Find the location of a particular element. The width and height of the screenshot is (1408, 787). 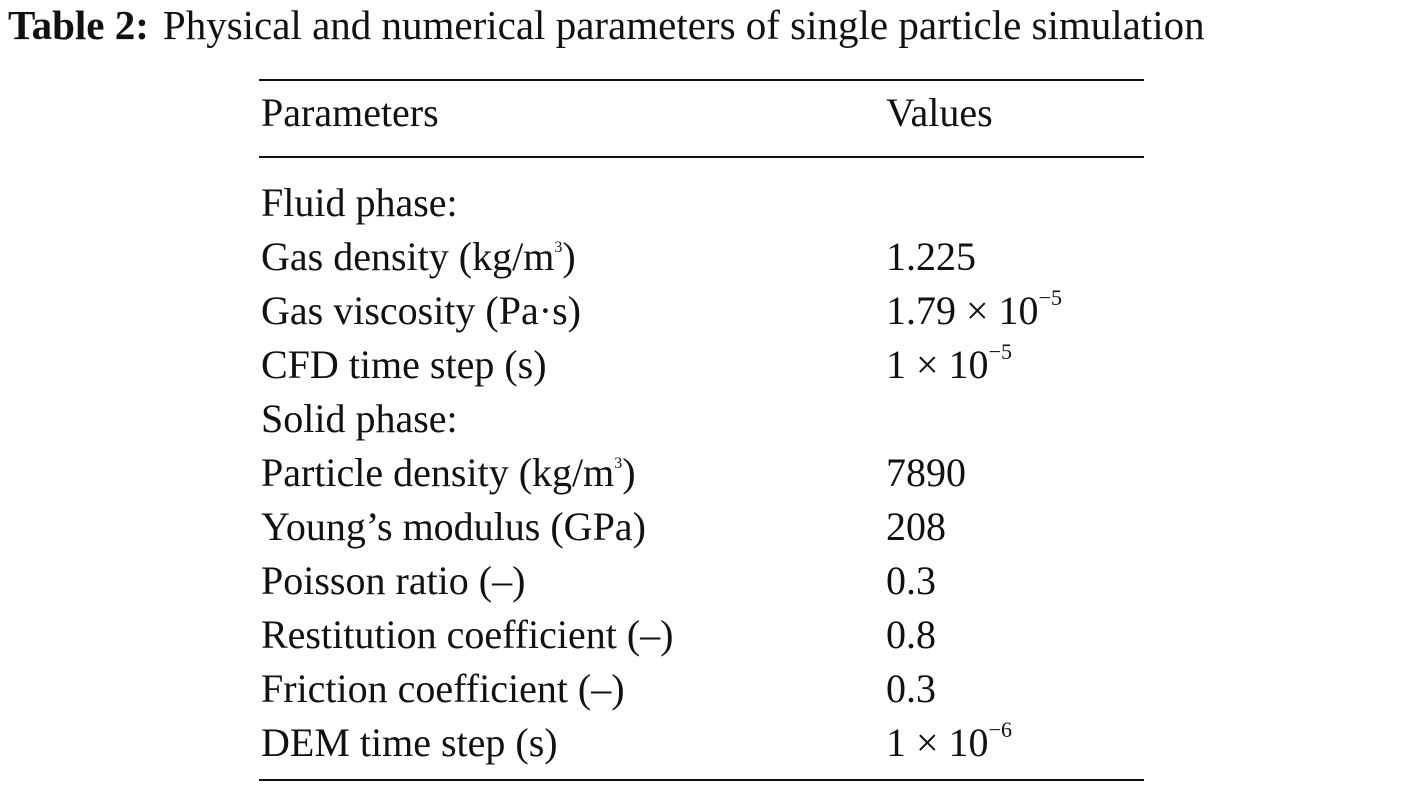

value-text: 1.225 is located at coordinates (931, 256).